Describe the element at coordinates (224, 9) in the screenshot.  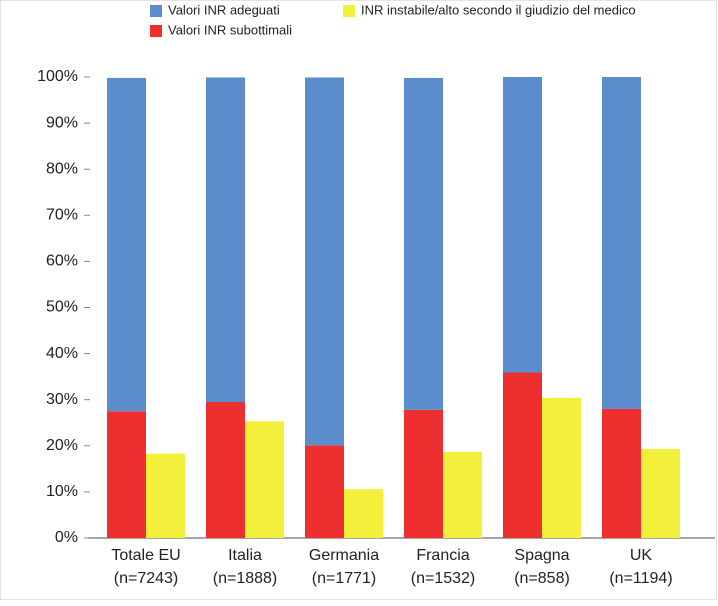
I see `legend-label: Valori INR adeguati` at that location.